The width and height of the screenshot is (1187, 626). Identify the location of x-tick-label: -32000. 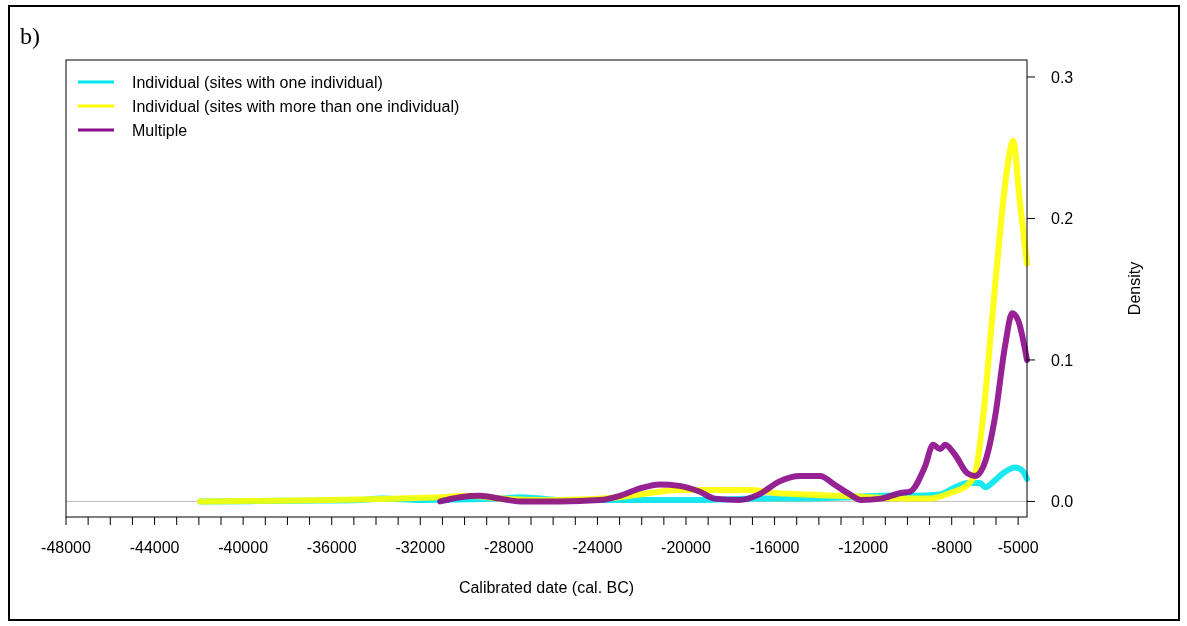
(420, 547).